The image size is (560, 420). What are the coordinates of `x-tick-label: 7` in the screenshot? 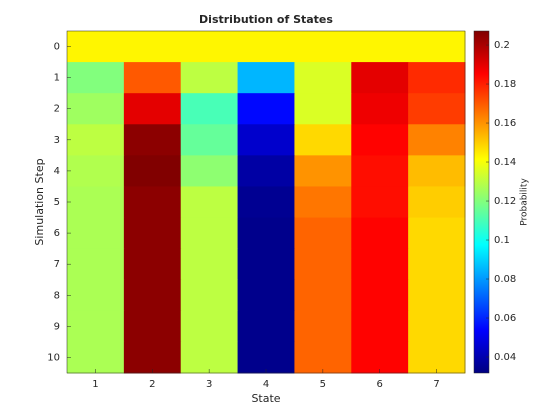 It's located at (436, 384).